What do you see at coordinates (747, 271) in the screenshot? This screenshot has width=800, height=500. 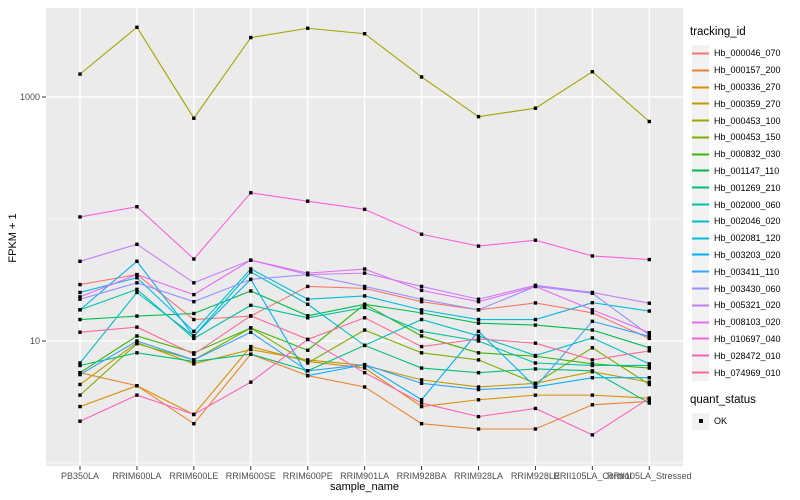 I see `legend-item-label: Hb_003411_110` at bounding box center [747, 271].